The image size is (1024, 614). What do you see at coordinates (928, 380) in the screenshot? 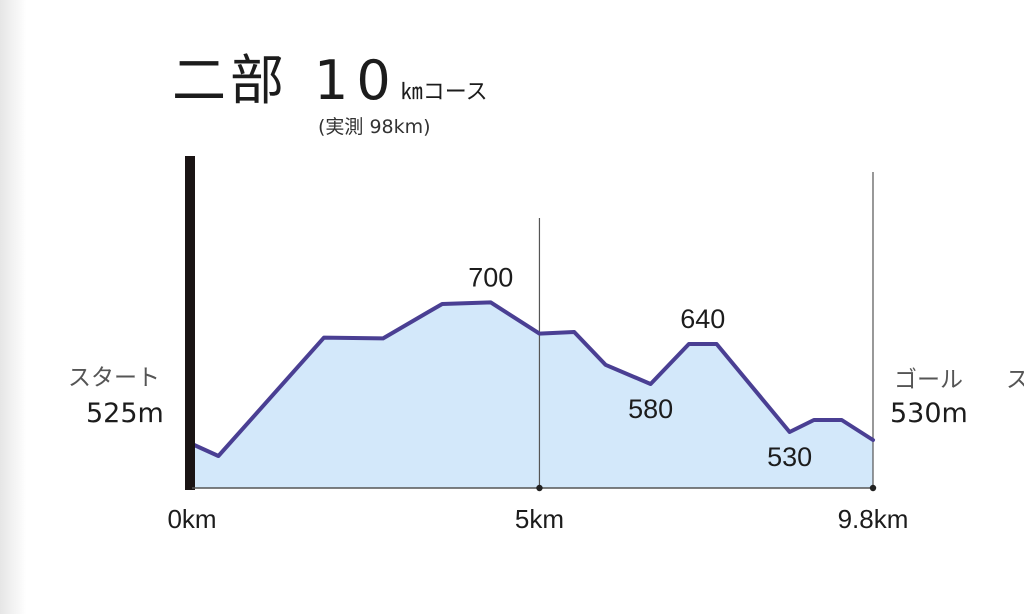
I see `goal-label: ゴール` at bounding box center [928, 380].